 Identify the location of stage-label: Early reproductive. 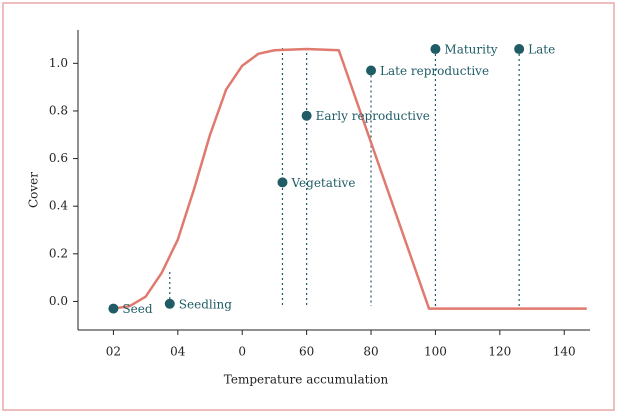
(373, 116).